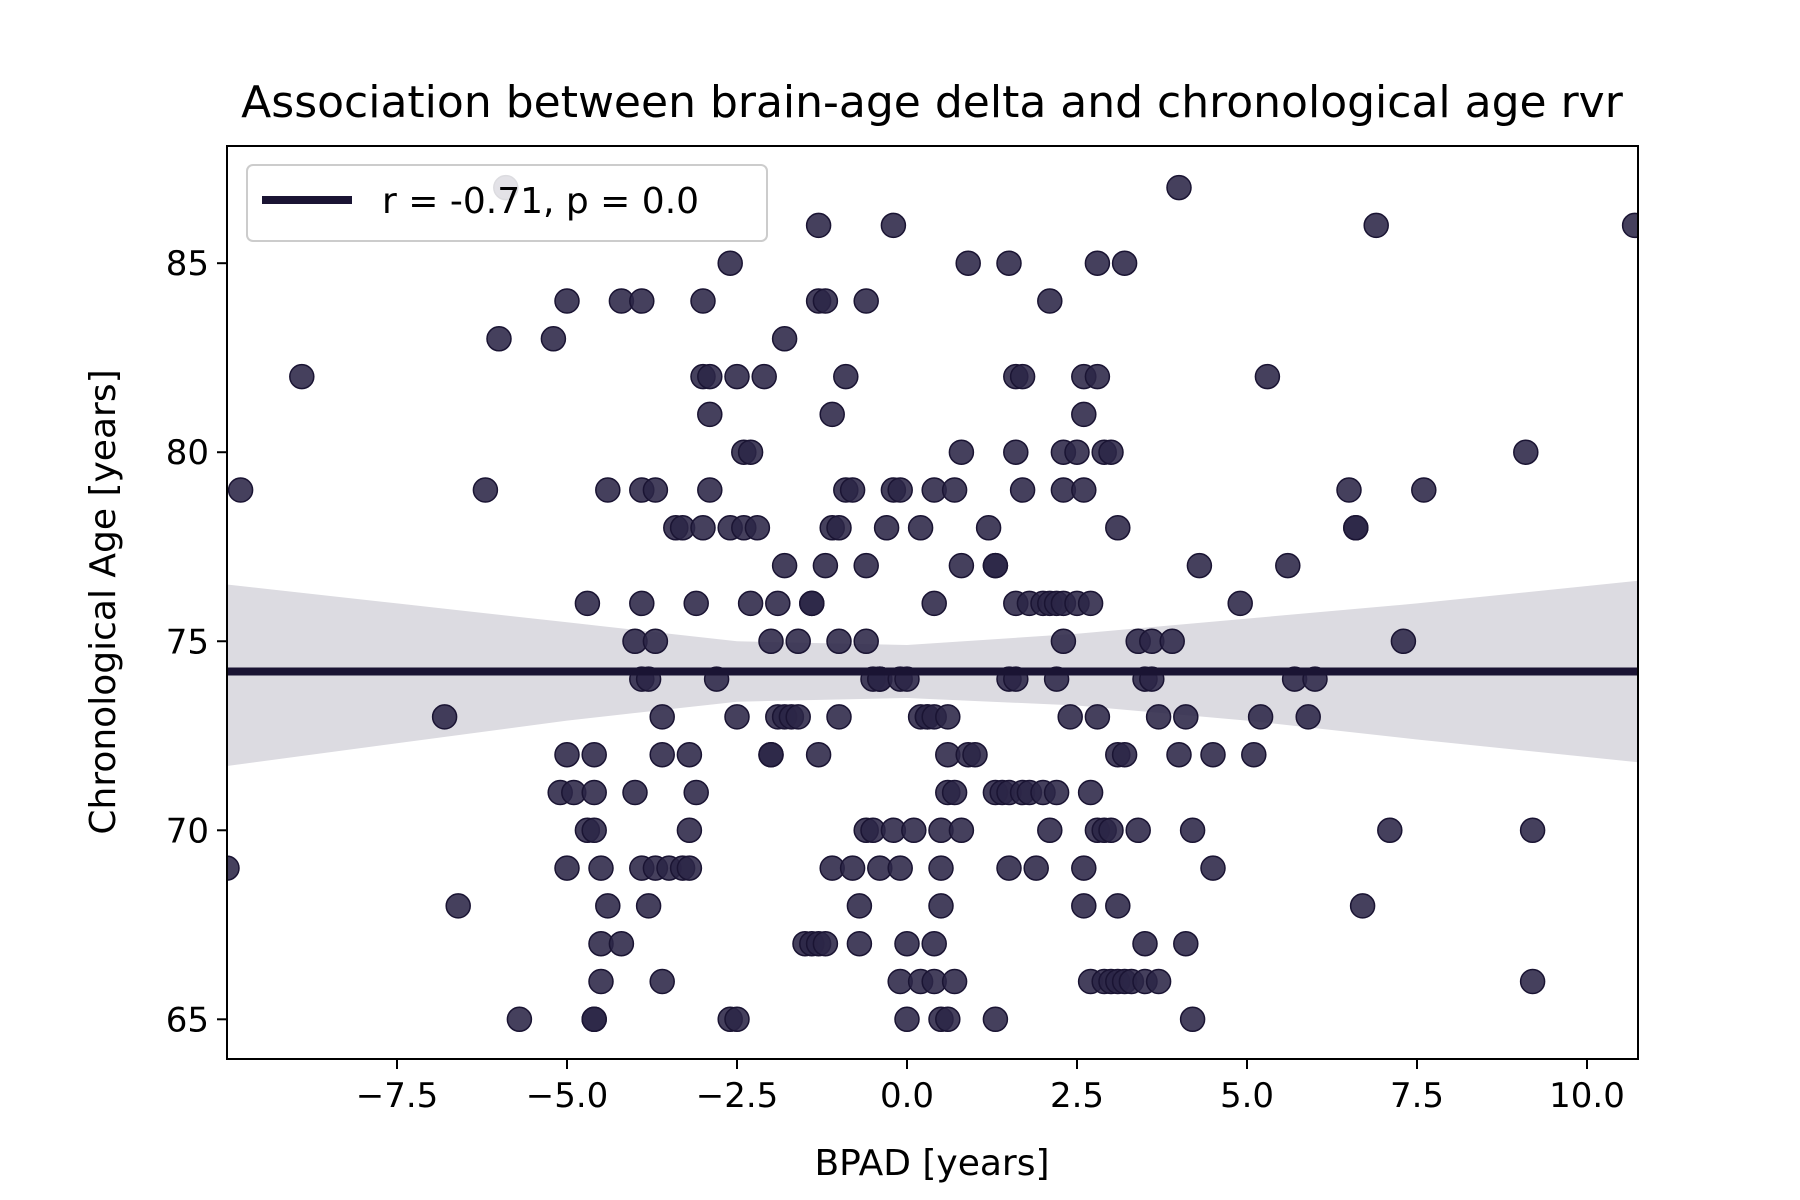  Describe the element at coordinates (567, 1096) in the screenshot. I see `x-tick-label: −5.0` at that location.